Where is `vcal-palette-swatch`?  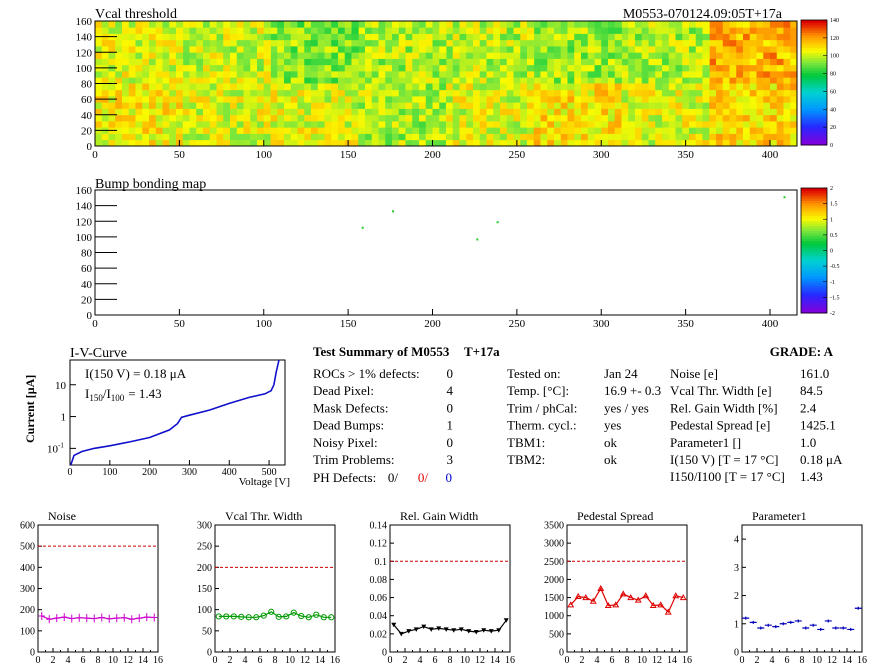 vcal-palette-swatch is located at coordinates (814, 26).